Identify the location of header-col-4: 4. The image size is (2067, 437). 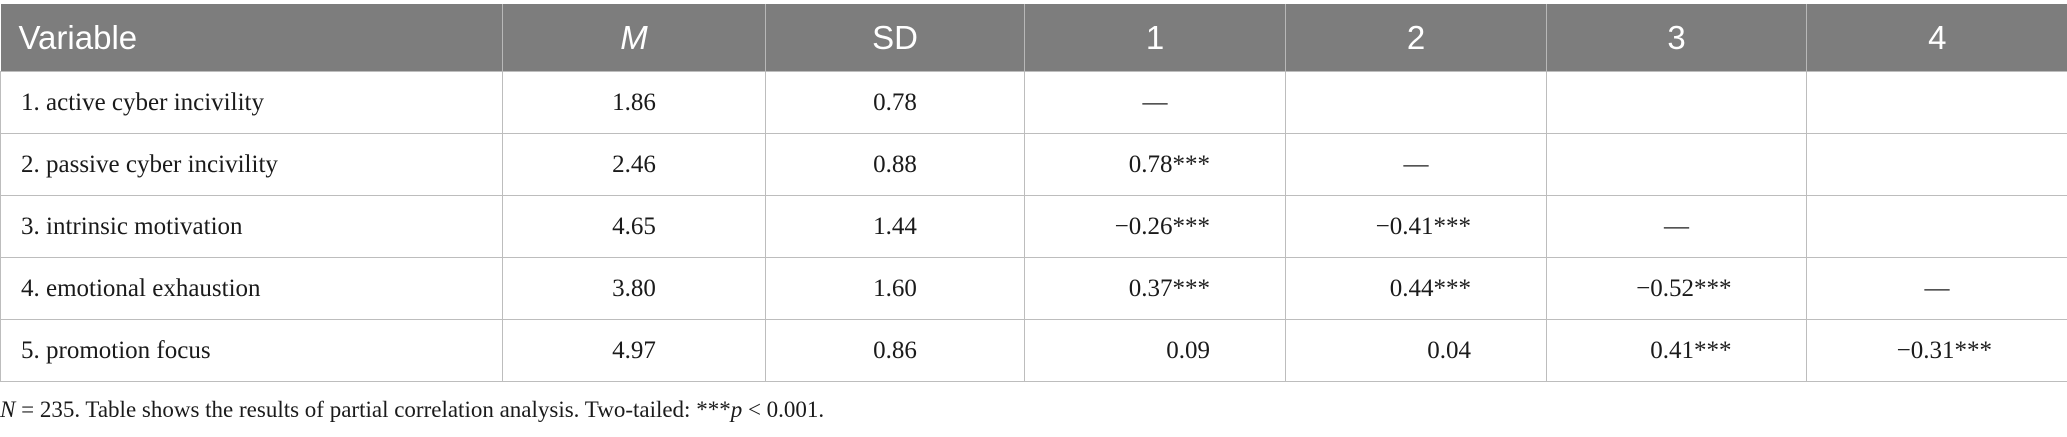
(1936, 38).